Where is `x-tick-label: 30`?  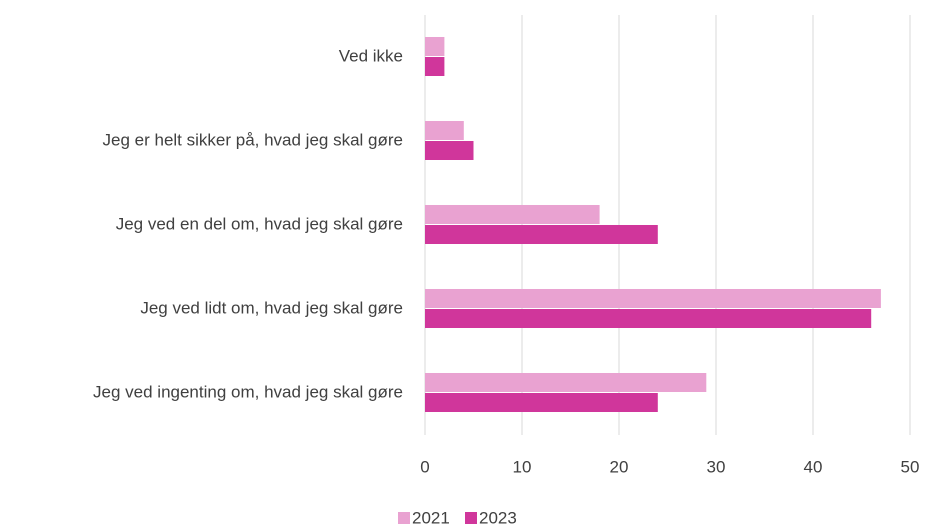
x-tick-label: 30 is located at coordinates (716, 466).